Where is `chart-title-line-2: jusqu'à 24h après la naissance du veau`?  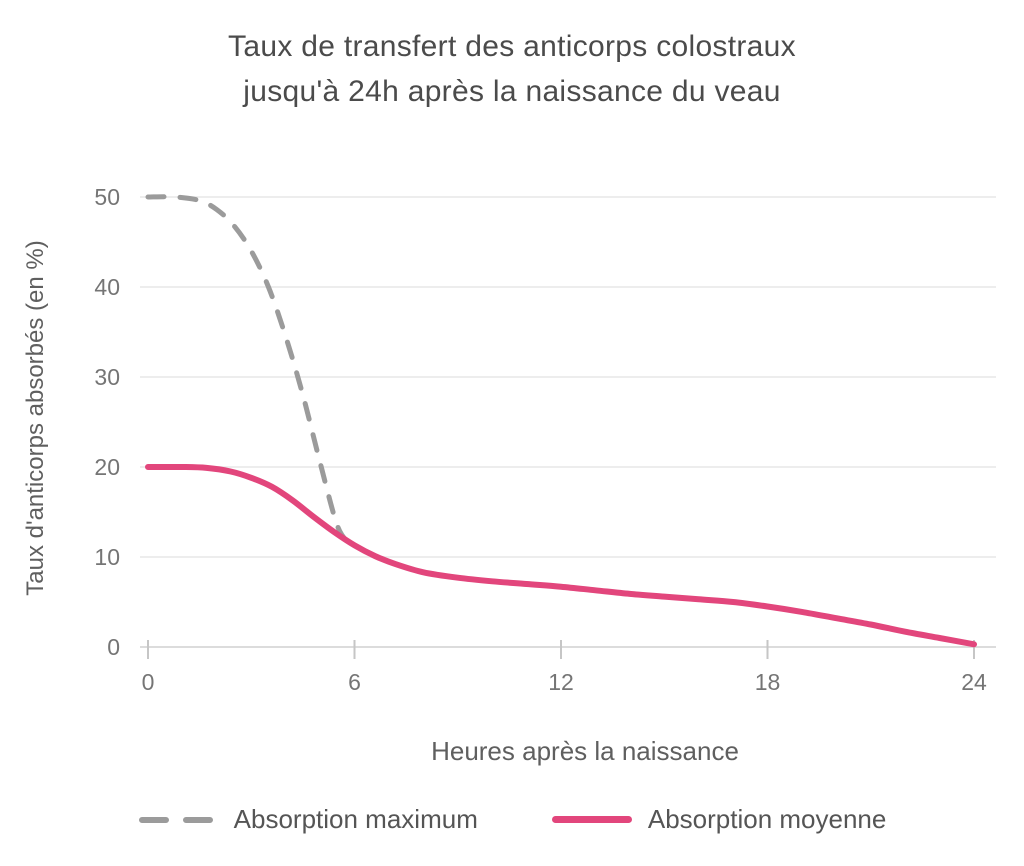 chart-title-line-2: jusqu'à 24h après la naissance du veau is located at coordinates (512, 91).